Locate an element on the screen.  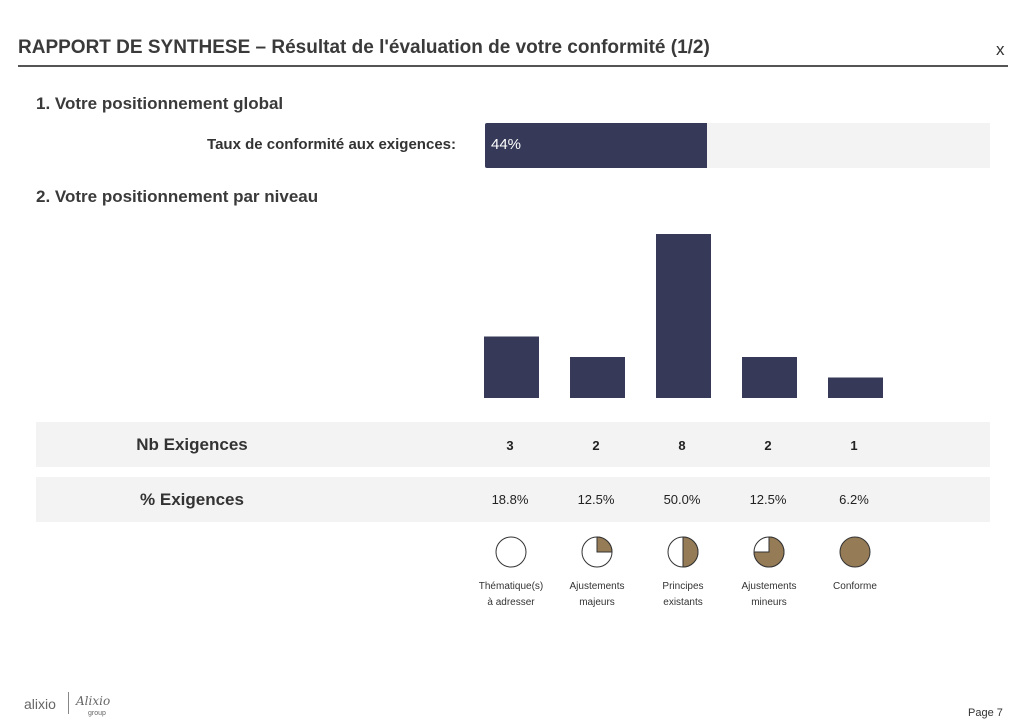
pct-cell: 6.2% is located at coordinates (854, 499).